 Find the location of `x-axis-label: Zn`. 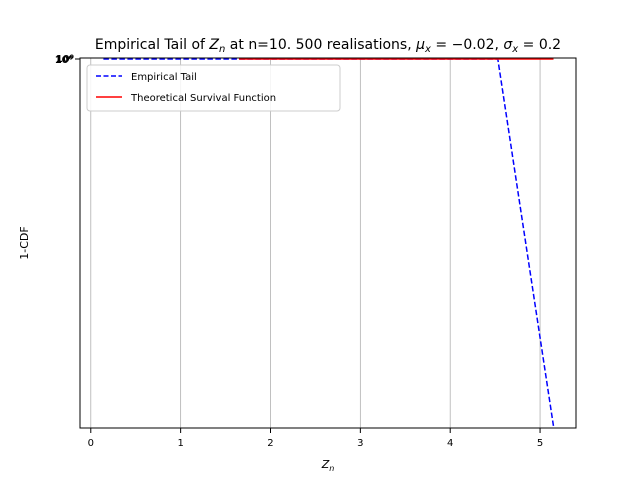

x-axis-label: Zn is located at coordinates (328, 465).